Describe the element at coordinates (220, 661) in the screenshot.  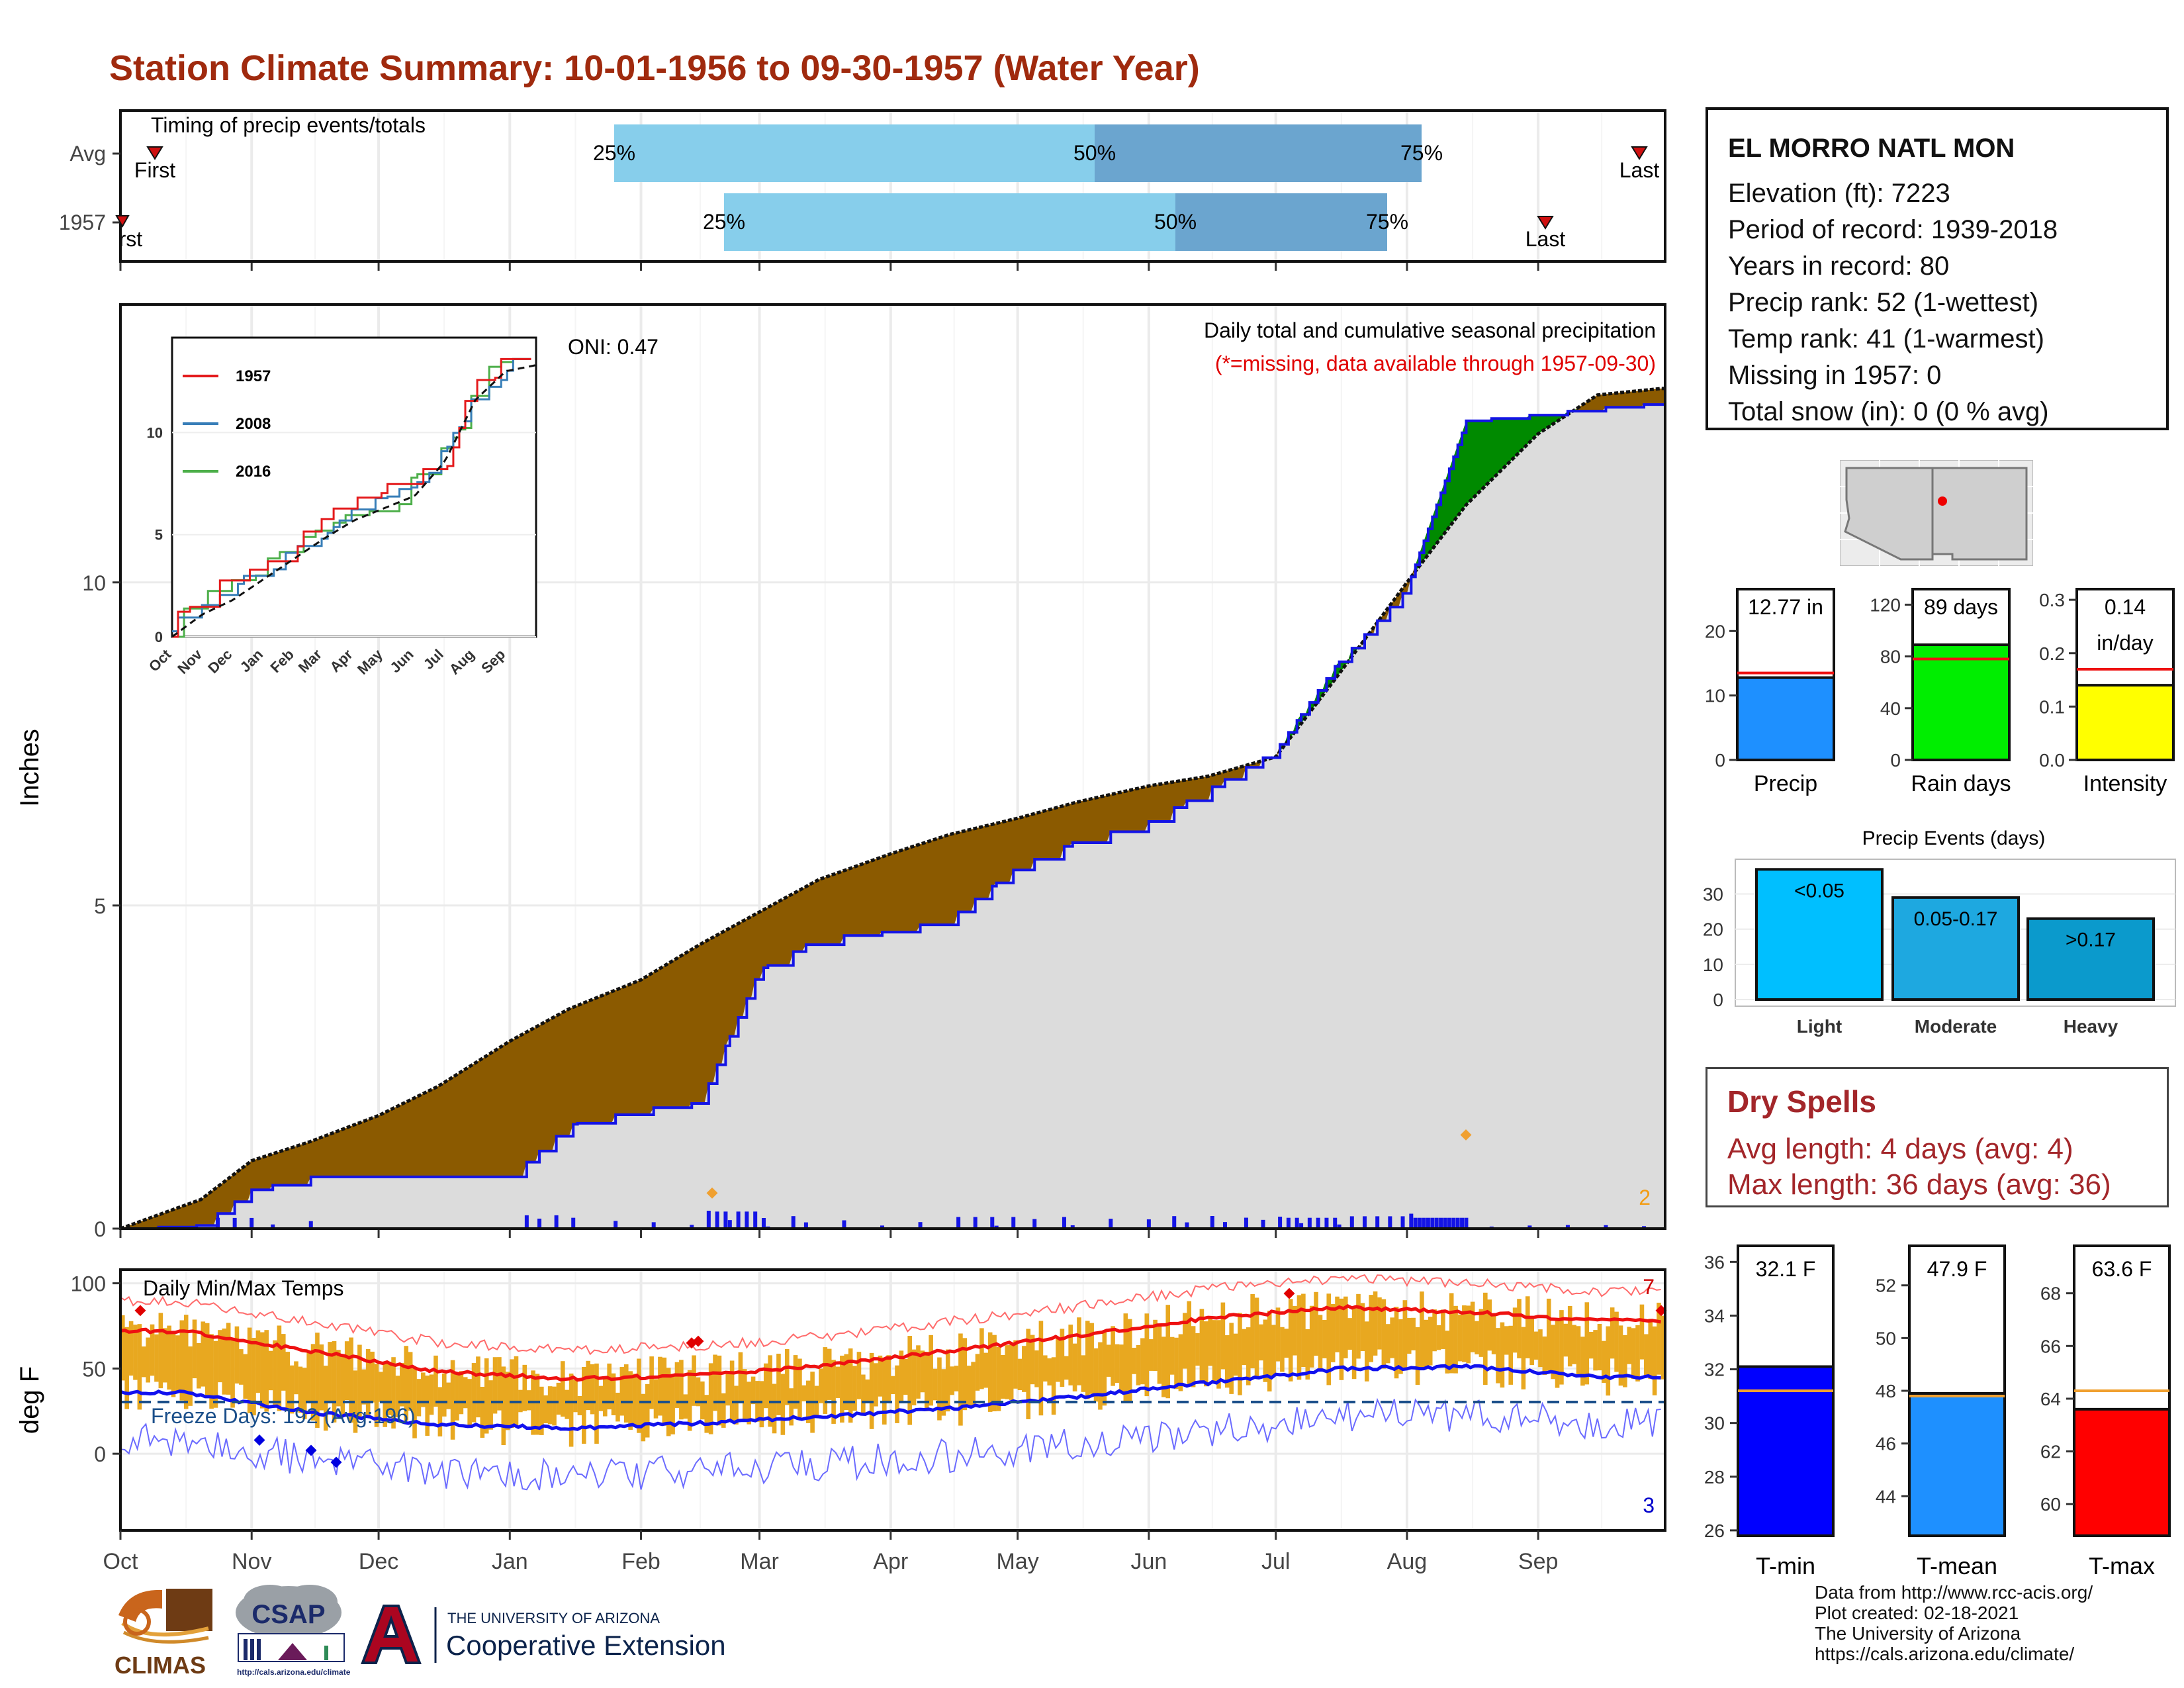
I see `inset-x-tick-label: Dec` at that location.